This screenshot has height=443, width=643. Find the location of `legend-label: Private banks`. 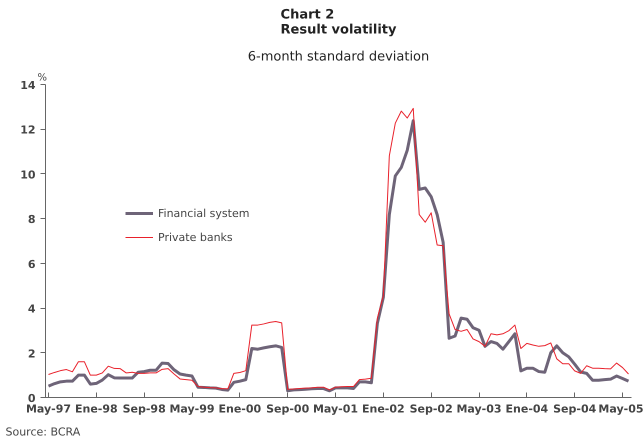

legend-label: Private banks is located at coordinates (195, 237).